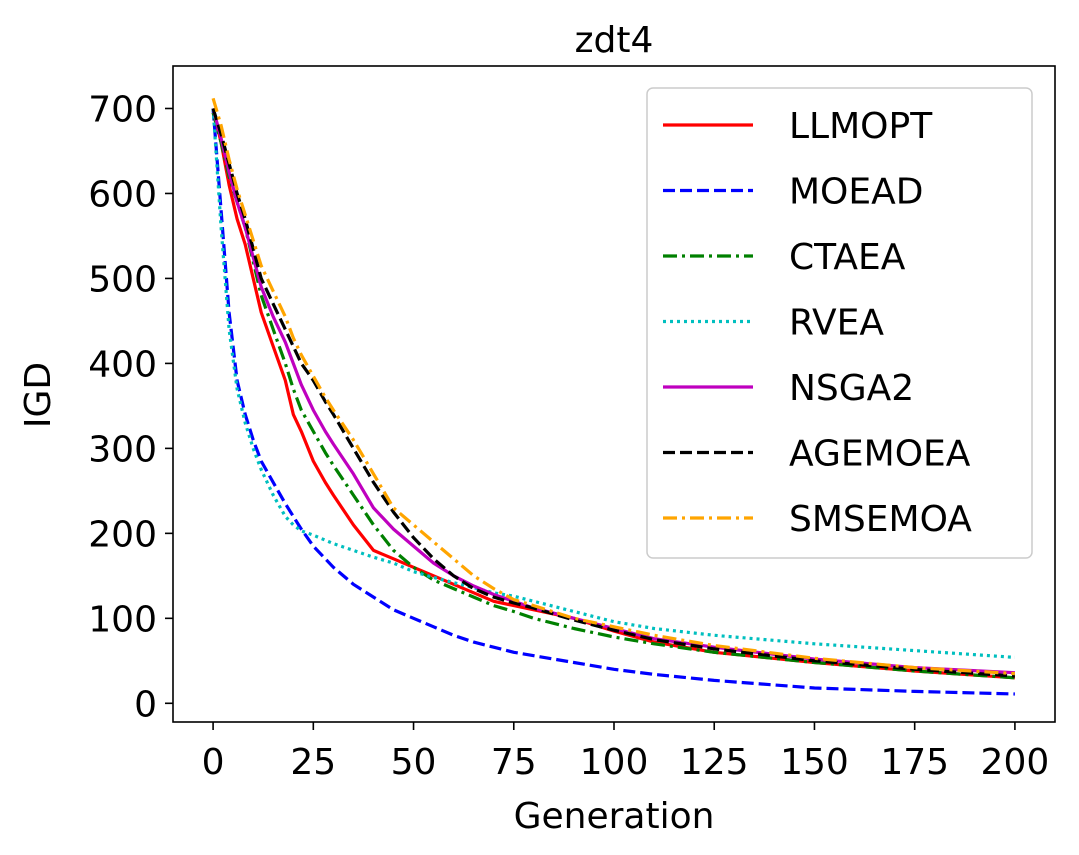 The height and width of the screenshot is (855, 1079). Describe the element at coordinates (213, 762) in the screenshot. I see `x-tick-label: 0` at that location.